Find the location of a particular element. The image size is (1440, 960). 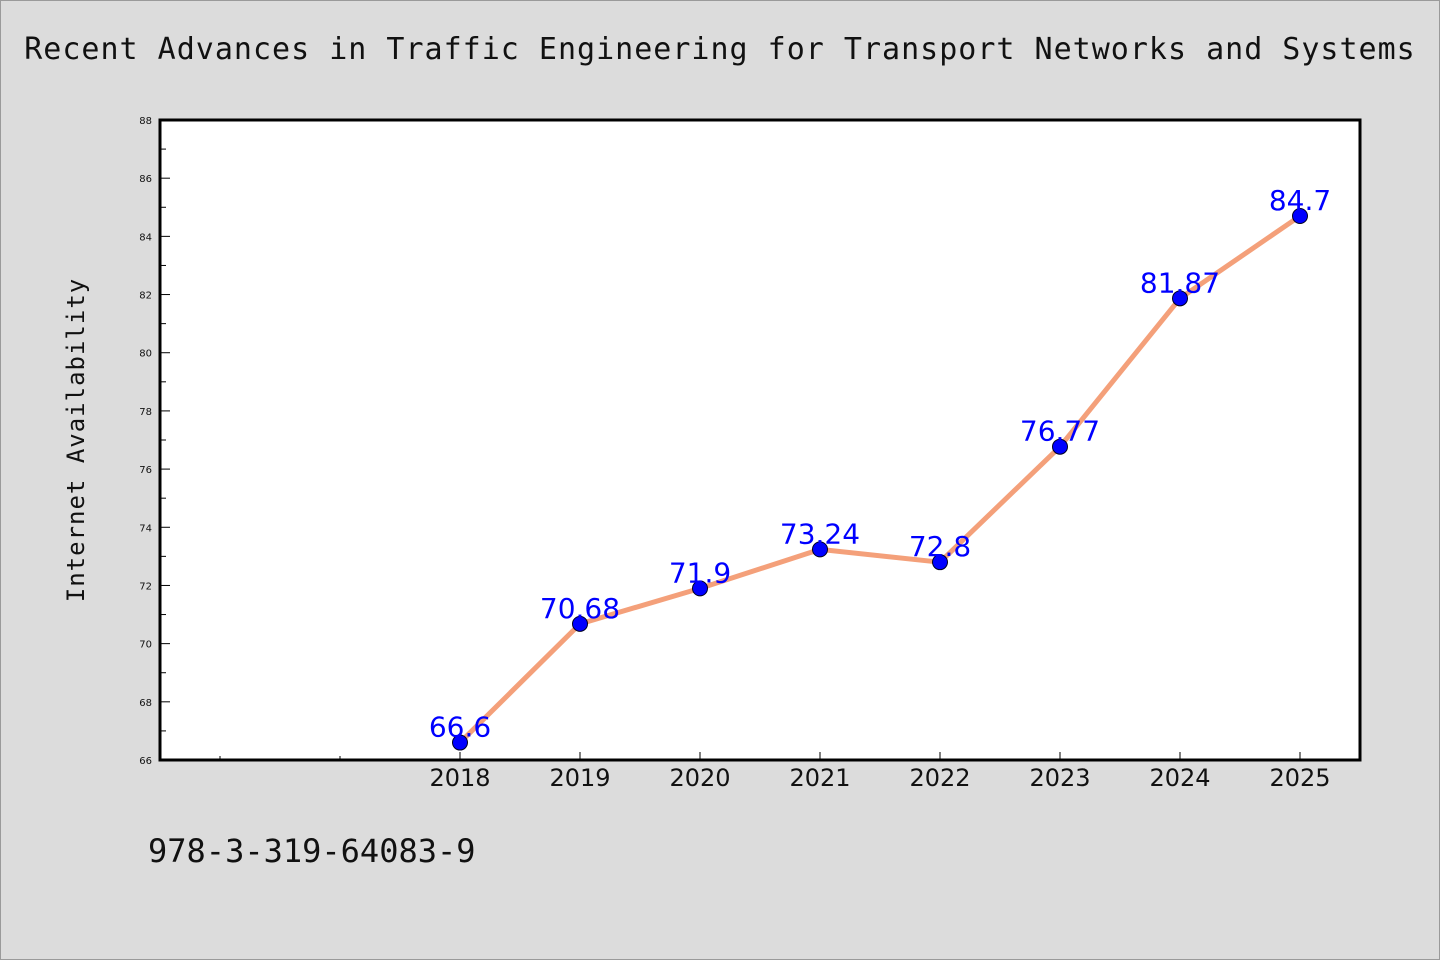

data-label: 76.77 is located at coordinates (1060, 431).